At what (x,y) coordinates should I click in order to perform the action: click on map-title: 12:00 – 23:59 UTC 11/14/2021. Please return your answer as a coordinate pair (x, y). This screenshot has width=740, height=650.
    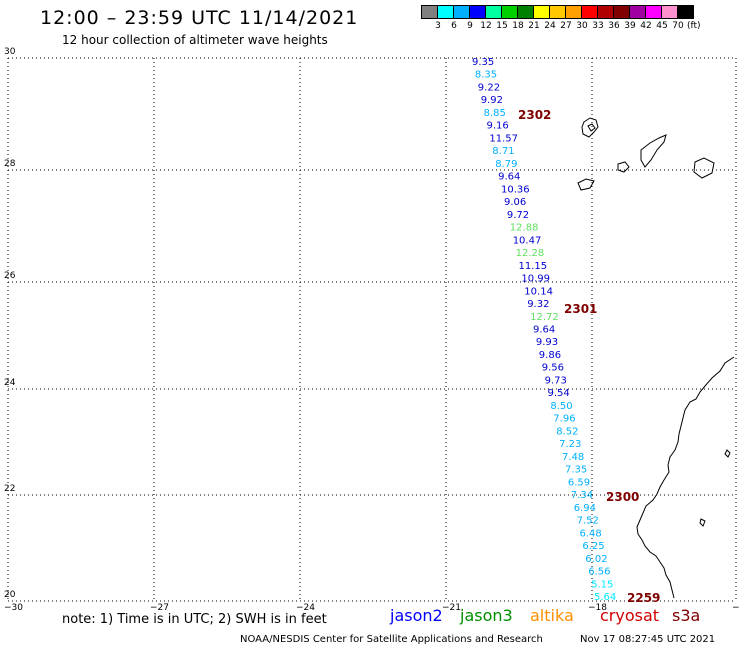
    Looking at the image, I should click on (199, 18).